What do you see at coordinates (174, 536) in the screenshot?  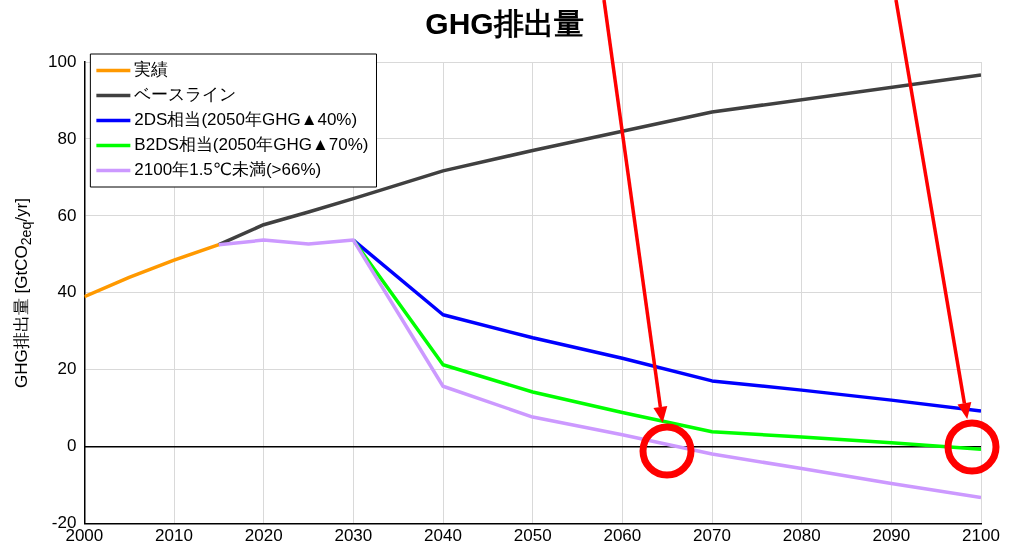 I see `x-tick-label: 2010` at bounding box center [174, 536].